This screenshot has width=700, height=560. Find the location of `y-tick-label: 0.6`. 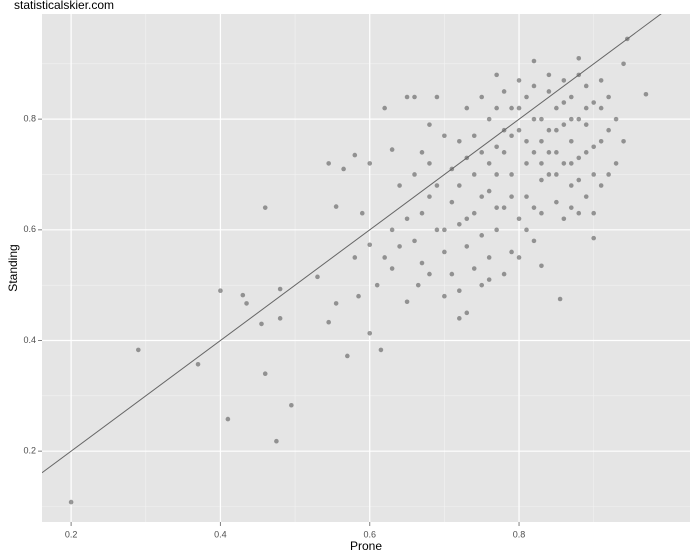

y-tick-label: 0.6 is located at coordinates (29, 229).